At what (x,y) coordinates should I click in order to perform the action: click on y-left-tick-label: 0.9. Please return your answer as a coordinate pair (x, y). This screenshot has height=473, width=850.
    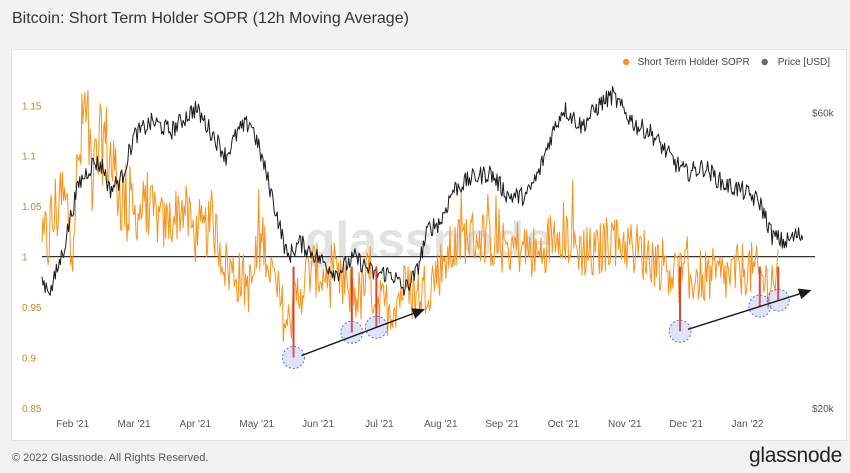
    Looking at the image, I should click on (29, 359).